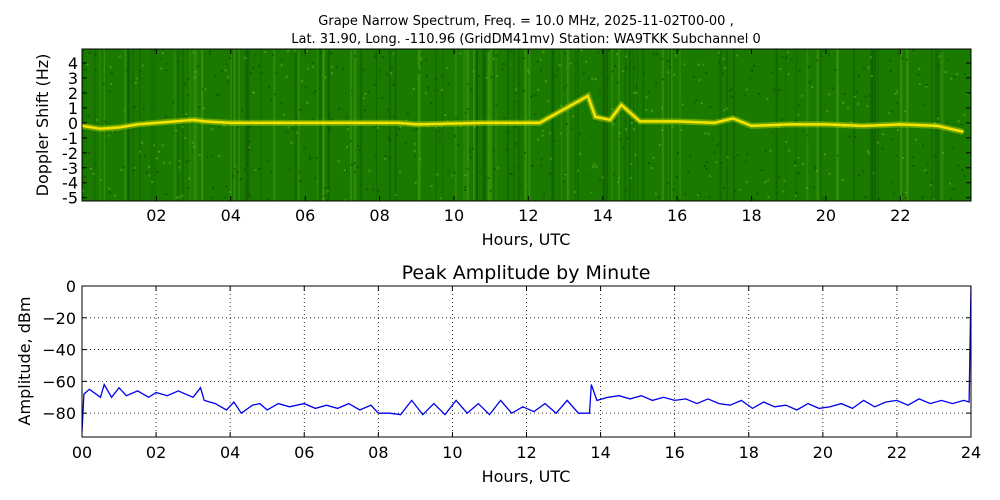 This screenshot has height=500, width=1000. Describe the element at coordinates (826, 215) in the screenshot. I see `spectrogram-x-tick-label: 20` at that location.